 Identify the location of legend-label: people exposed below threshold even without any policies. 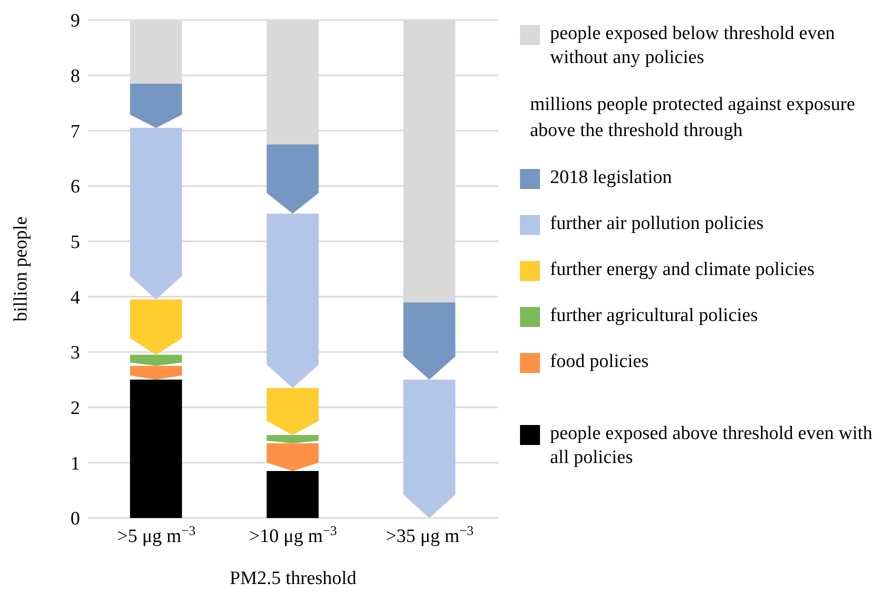
(693, 46).